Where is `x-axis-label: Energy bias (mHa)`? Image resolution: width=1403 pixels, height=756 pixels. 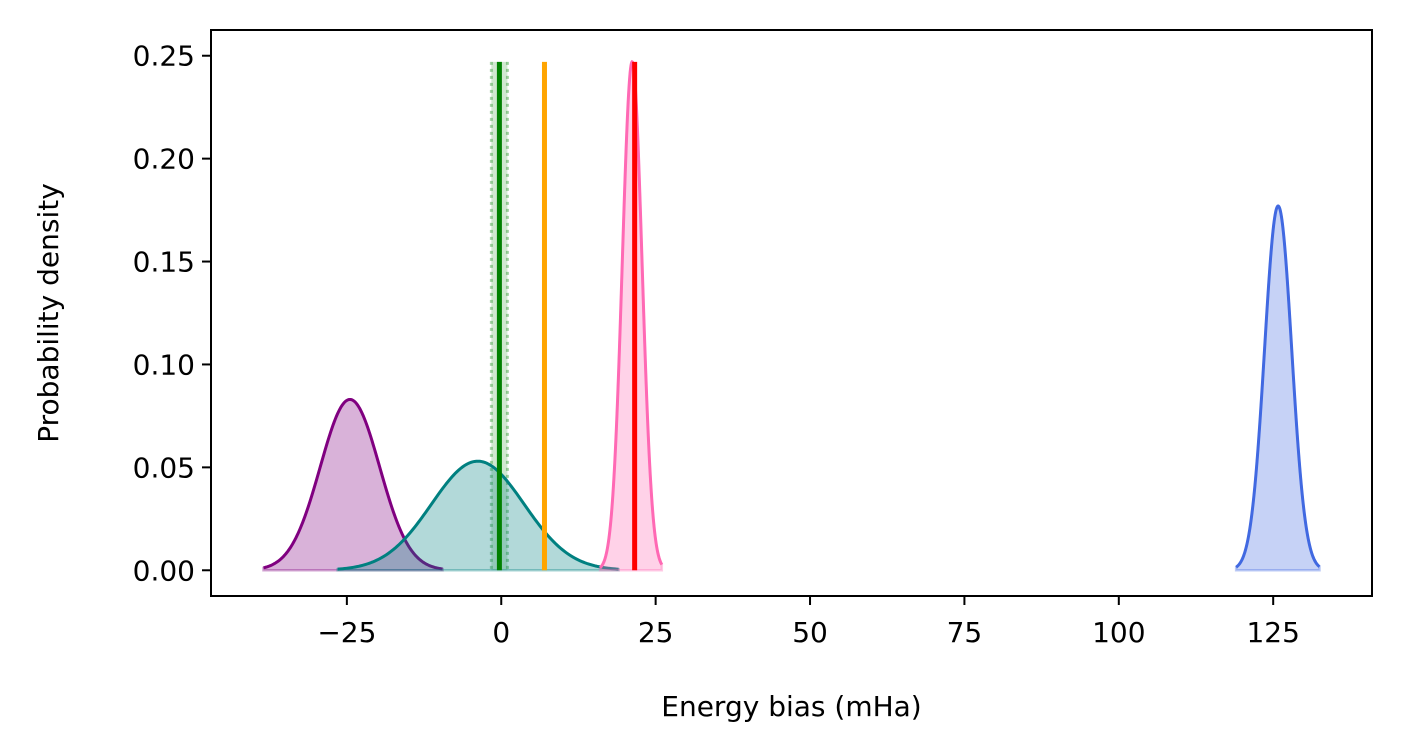 x-axis-label: Energy bias (mHa) is located at coordinates (791, 706).